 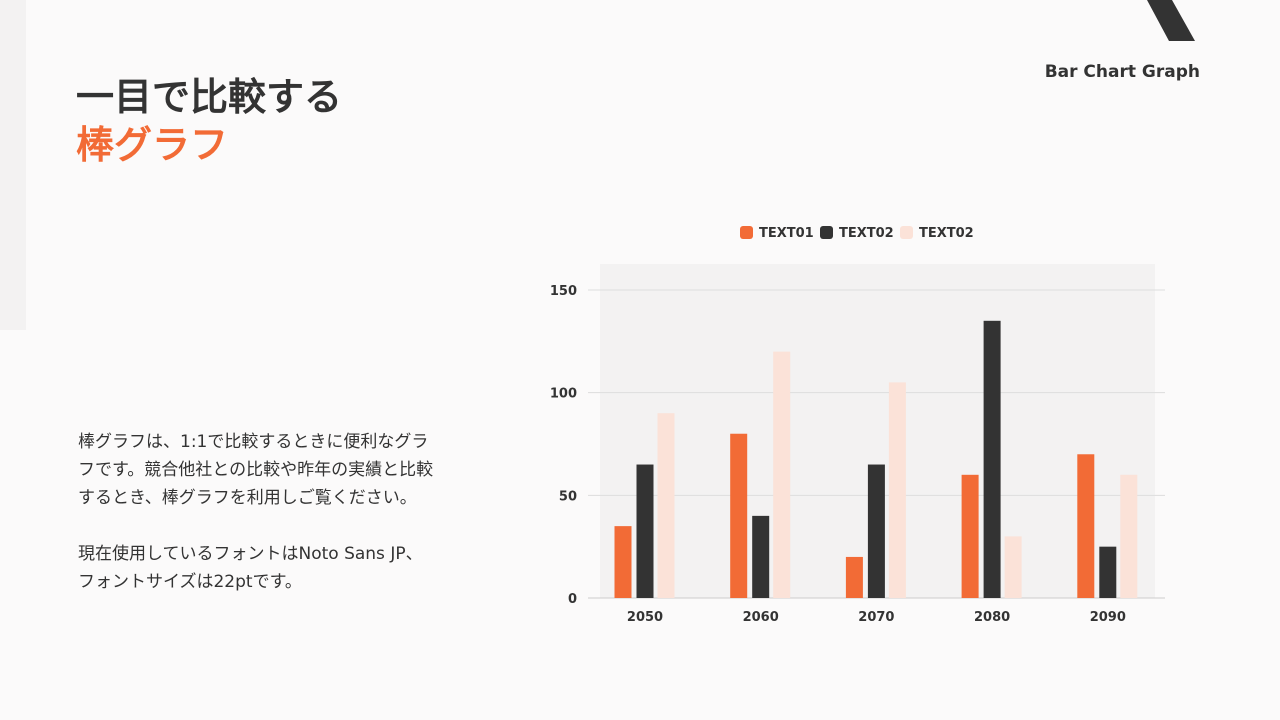 I want to click on y-tick-label: 100, so click(x=563, y=394).